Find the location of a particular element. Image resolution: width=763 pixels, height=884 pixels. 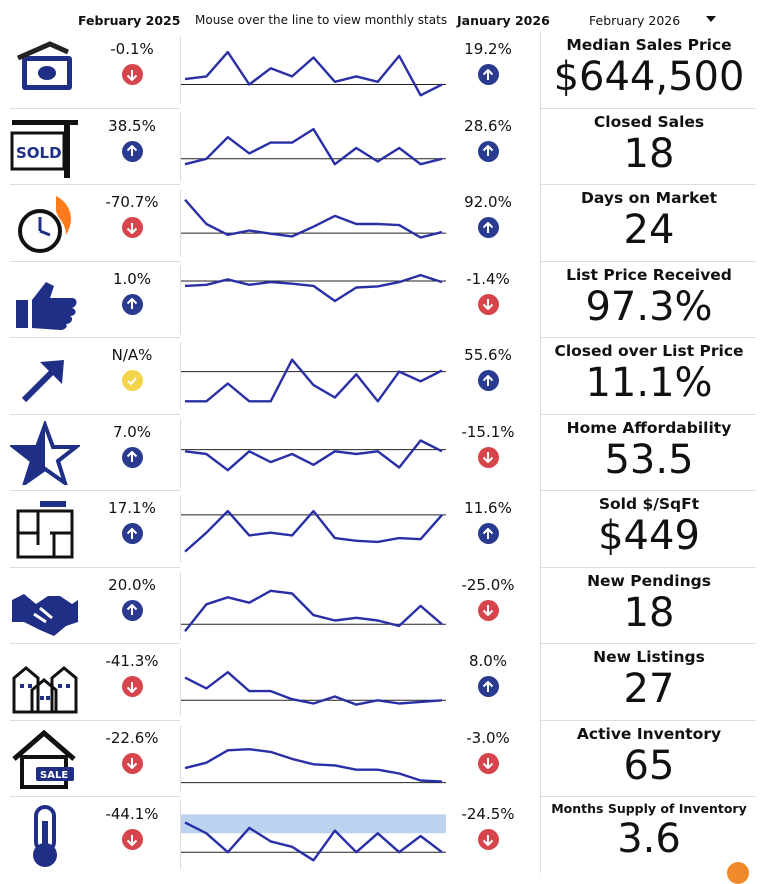

stat-summary: Closed Sales 18 is located at coordinates (648, 146).